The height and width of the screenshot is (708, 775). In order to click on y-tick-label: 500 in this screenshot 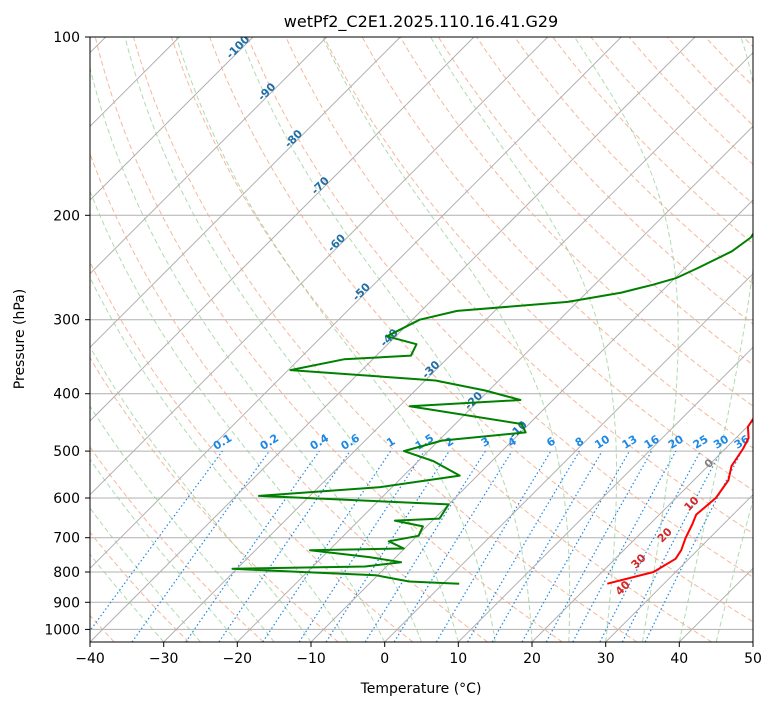, I will do `click(66, 452)`.